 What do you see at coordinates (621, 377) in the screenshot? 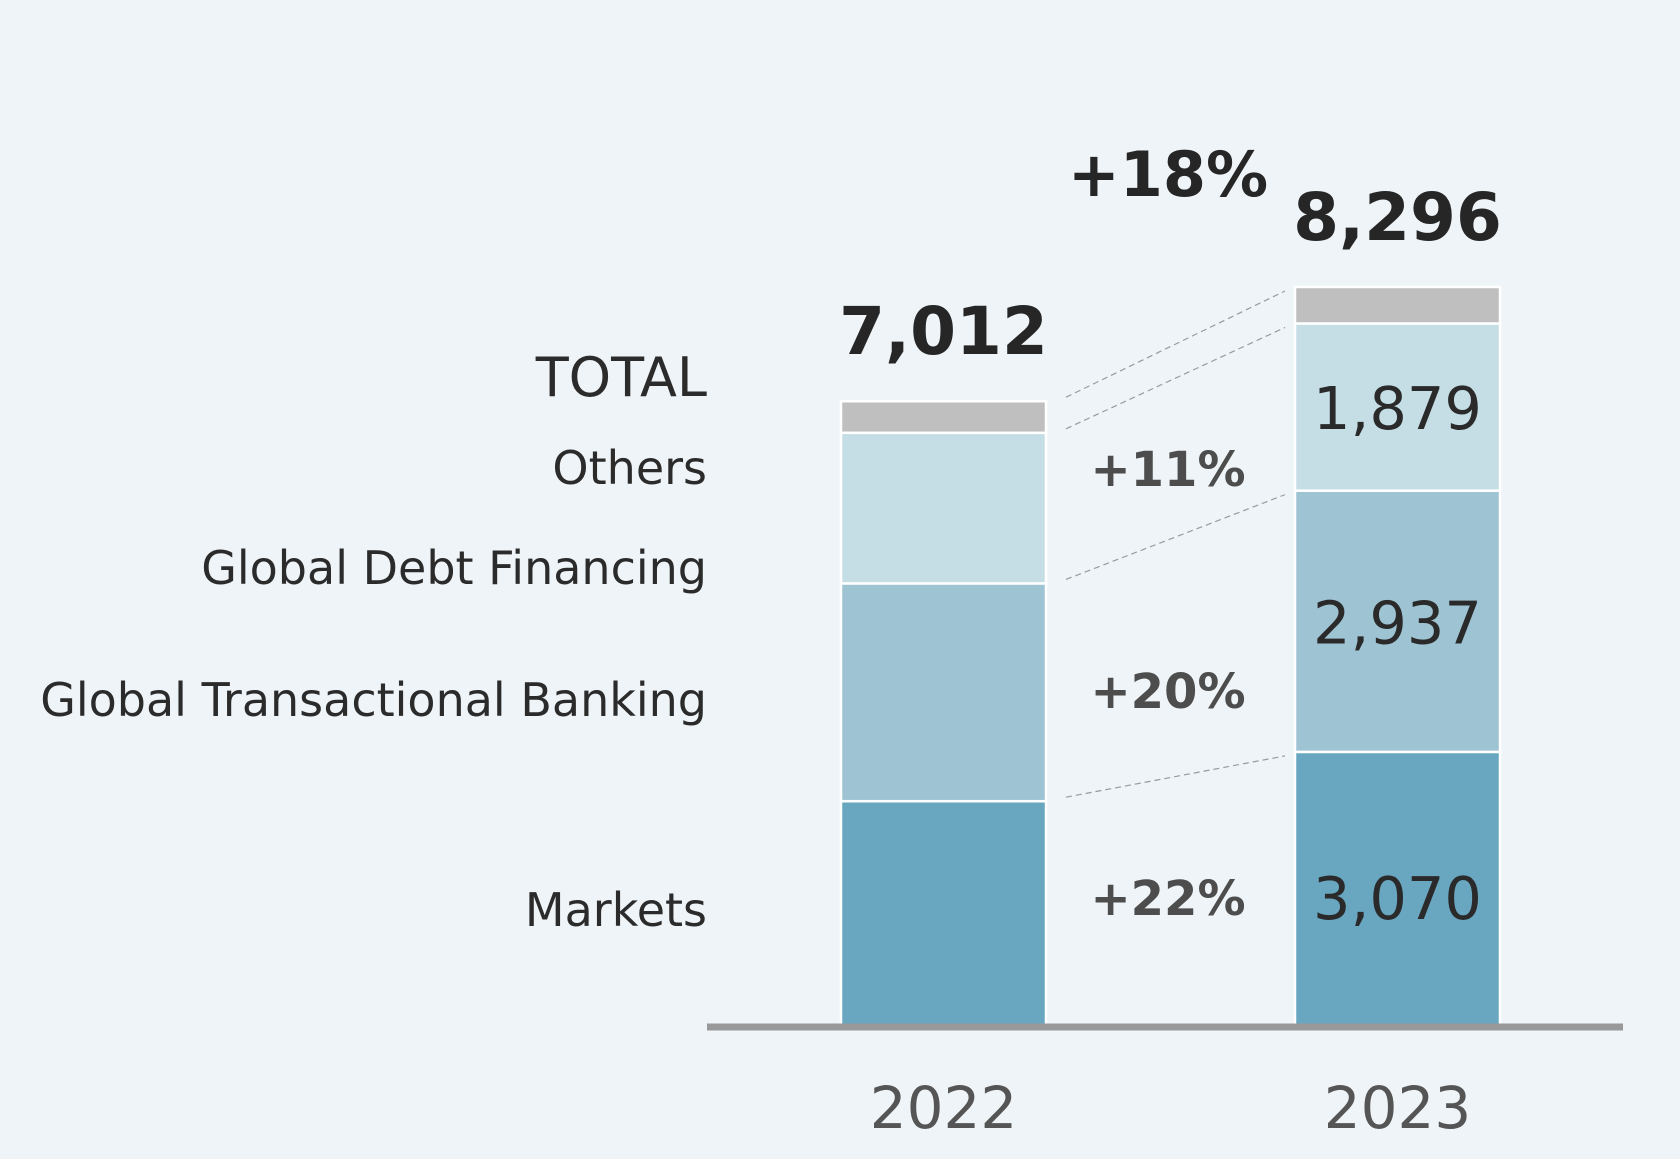
I see `total-row-label: TOTAL` at bounding box center [621, 377].